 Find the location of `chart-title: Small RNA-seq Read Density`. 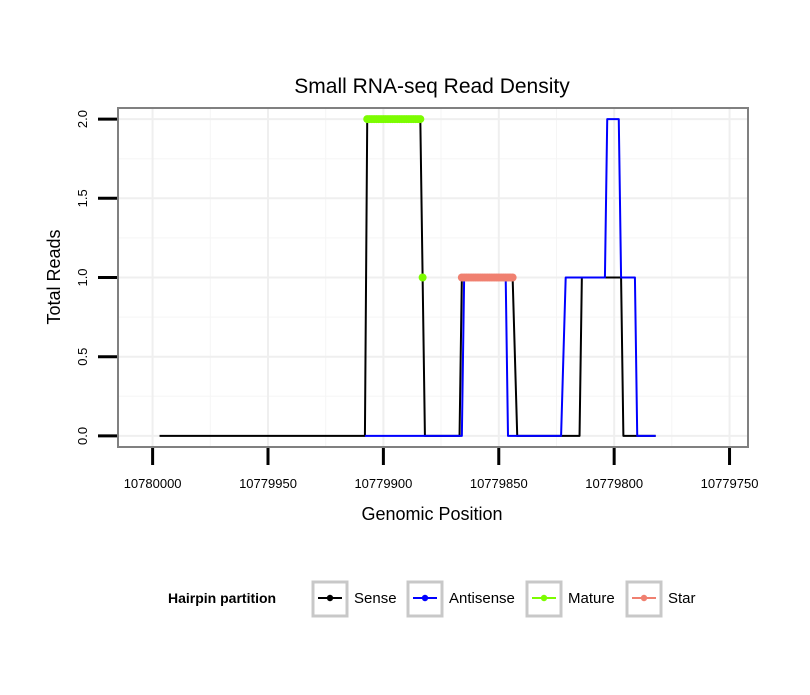

chart-title: Small RNA-seq Read Density is located at coordinates (432, 86).